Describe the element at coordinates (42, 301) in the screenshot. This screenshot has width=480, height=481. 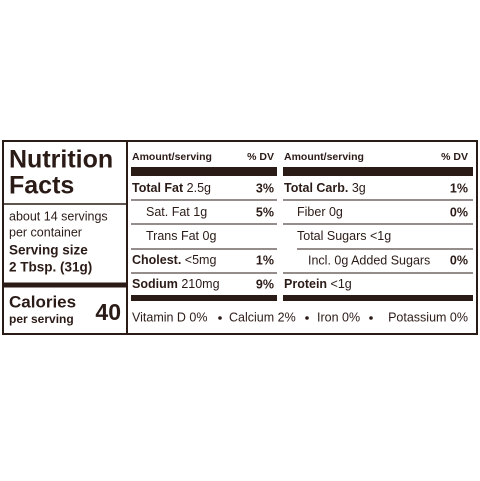
I see `calories-label: Calories` at that location.